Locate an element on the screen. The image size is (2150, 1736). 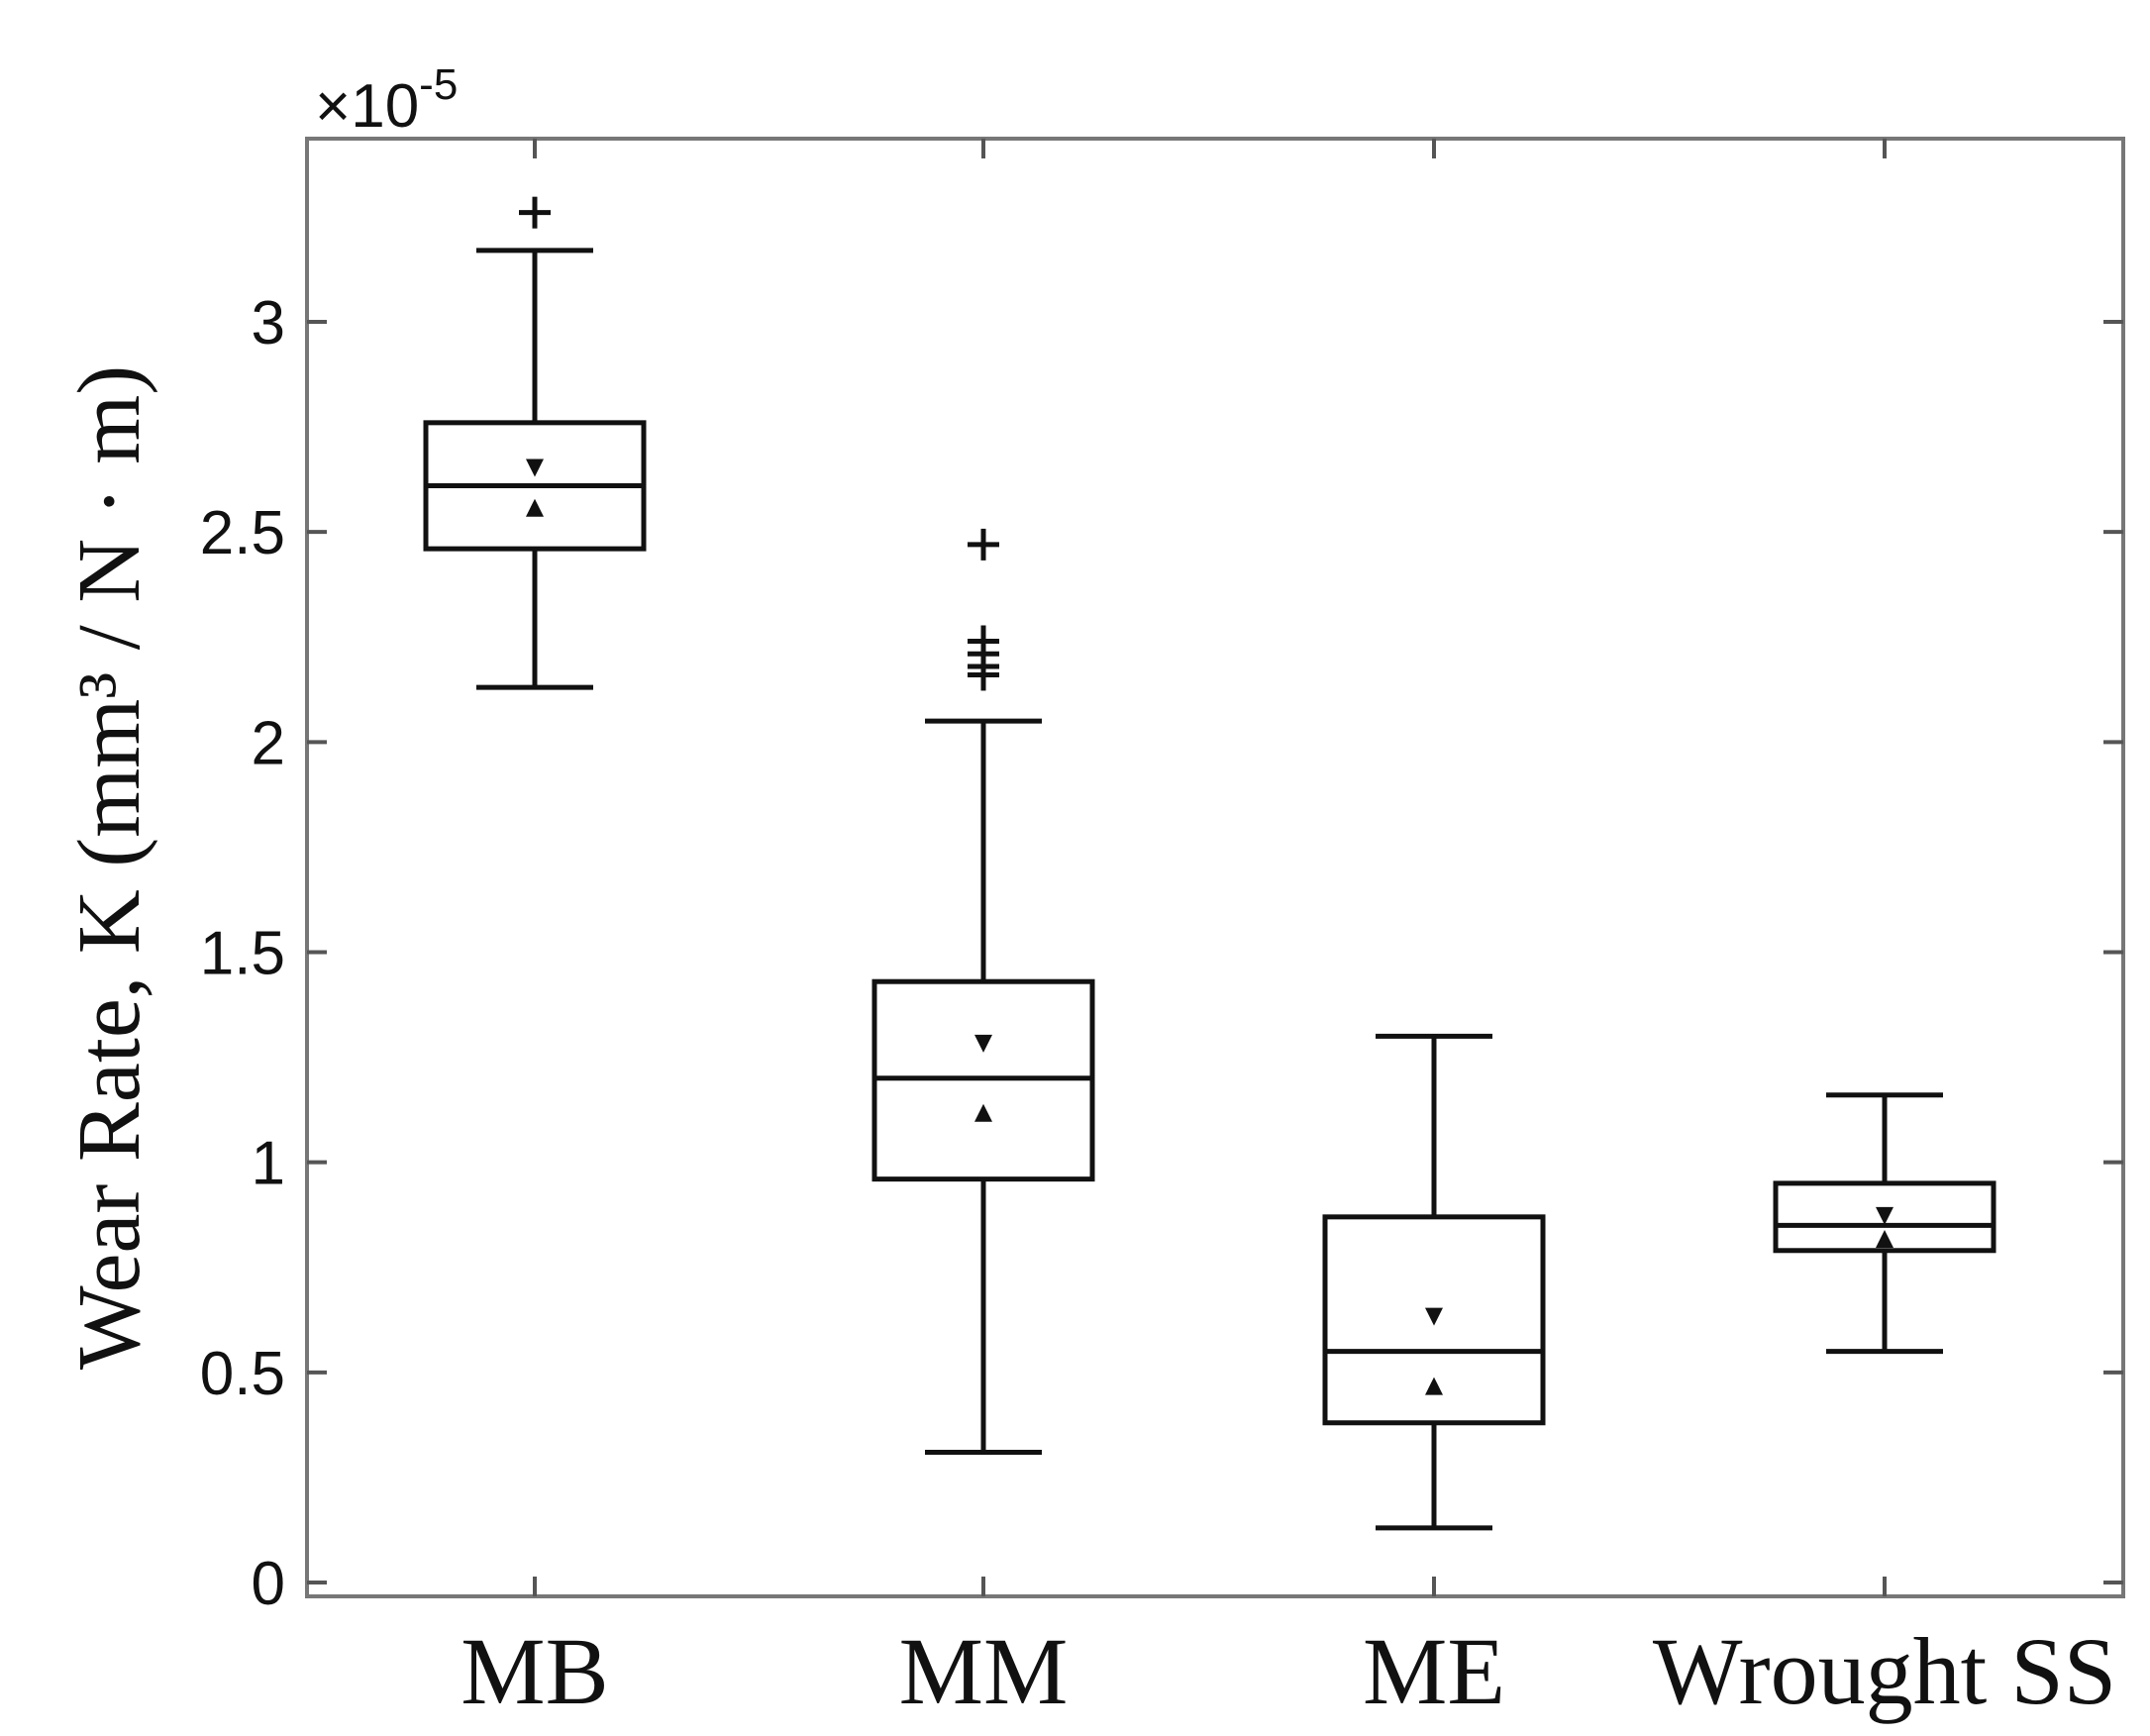
y-tick-label: 1 is located at coordinates (269, 1164).